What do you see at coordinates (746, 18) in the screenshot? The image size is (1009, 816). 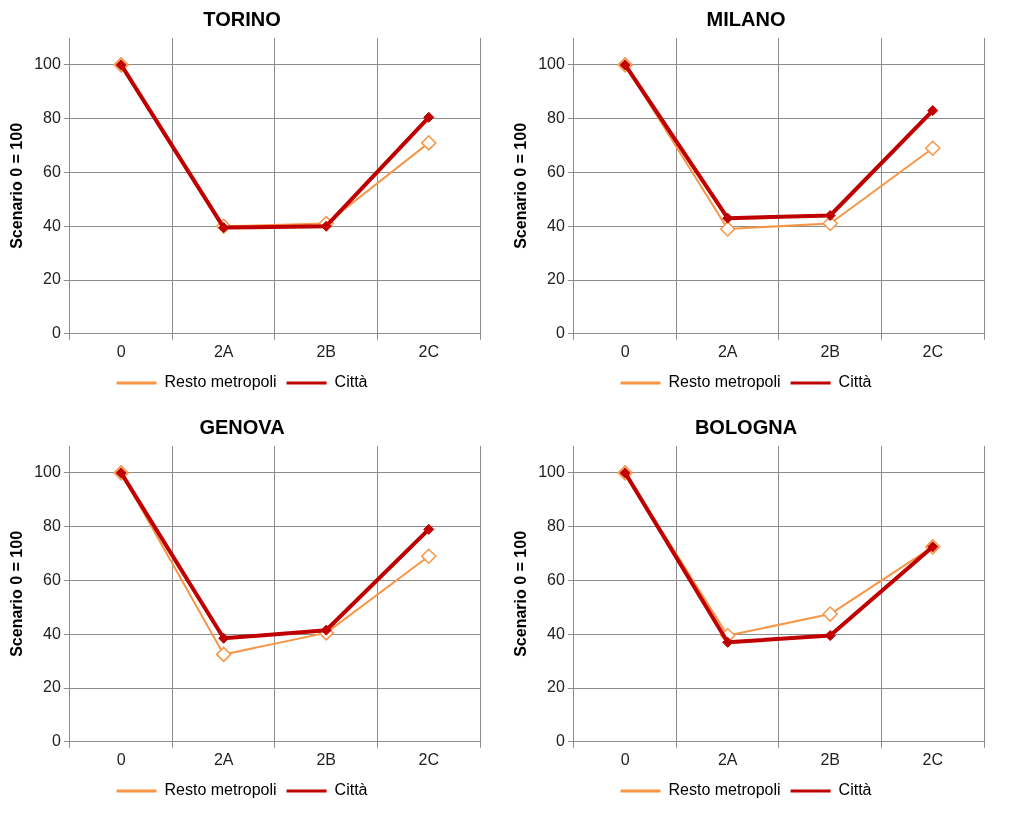 I see `chart-title: MILANO` at bounding box center [746, 18].